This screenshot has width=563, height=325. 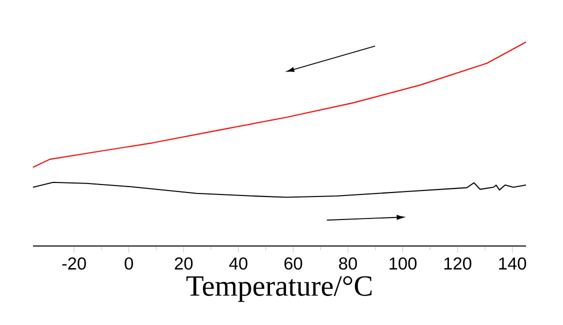 What do you see at coordinates (279, 289) in the screenshot?
I see `x-axis-title: Temperature/°C` at bounding box center [279, 289].